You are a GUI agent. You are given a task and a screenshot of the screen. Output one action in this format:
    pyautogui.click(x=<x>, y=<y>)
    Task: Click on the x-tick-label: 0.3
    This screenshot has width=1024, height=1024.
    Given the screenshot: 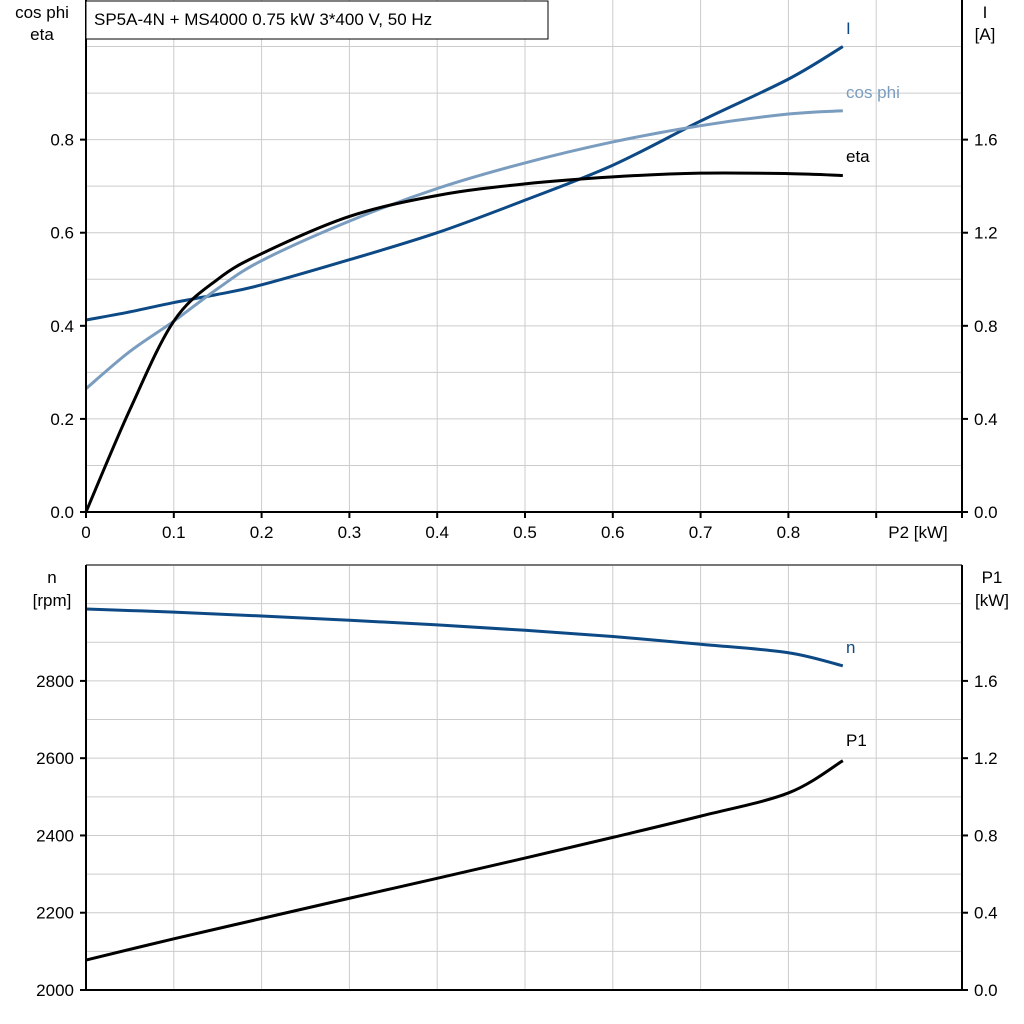 What is the action you would take?
    pyautogui.click(x=350, y=532)
    